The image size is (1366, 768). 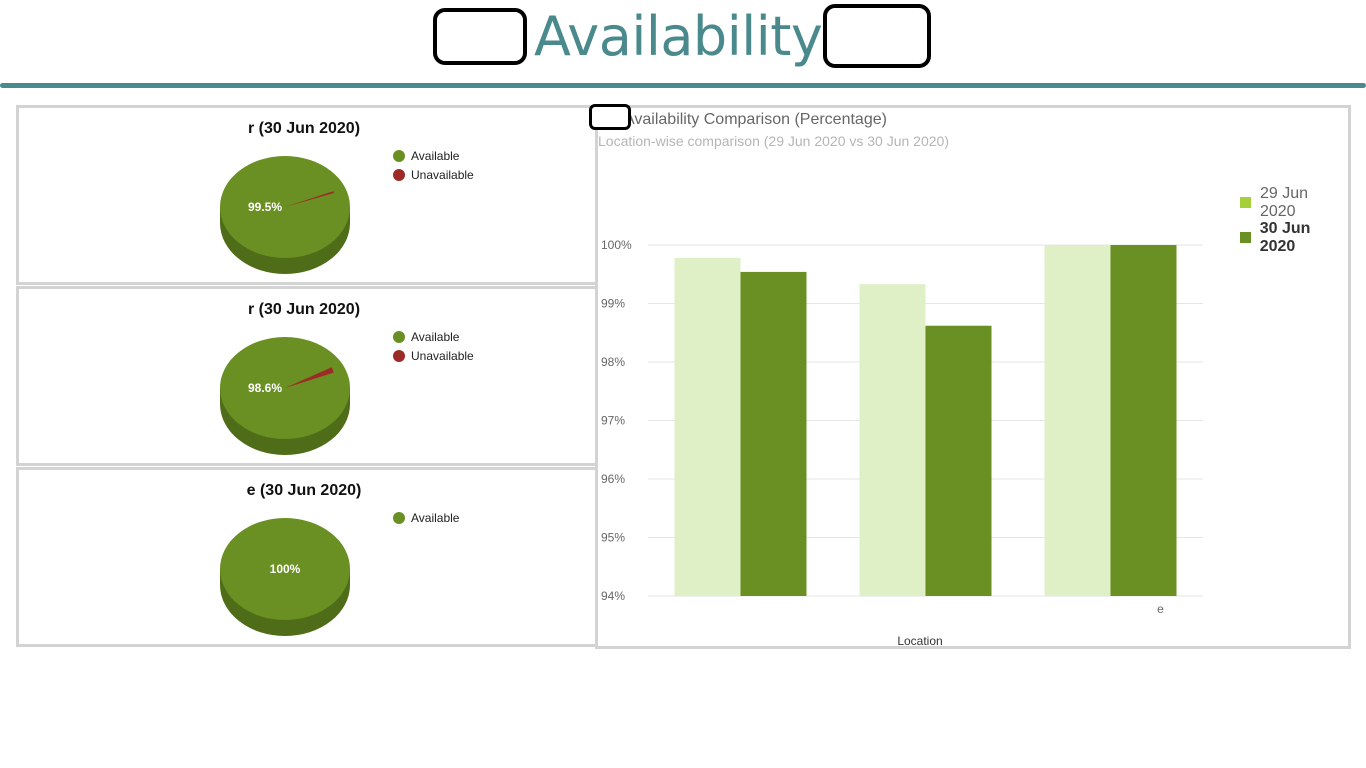 I want to click on legend-item-29-jun: 29 Jun 2020, so click(x=1294, y=202).